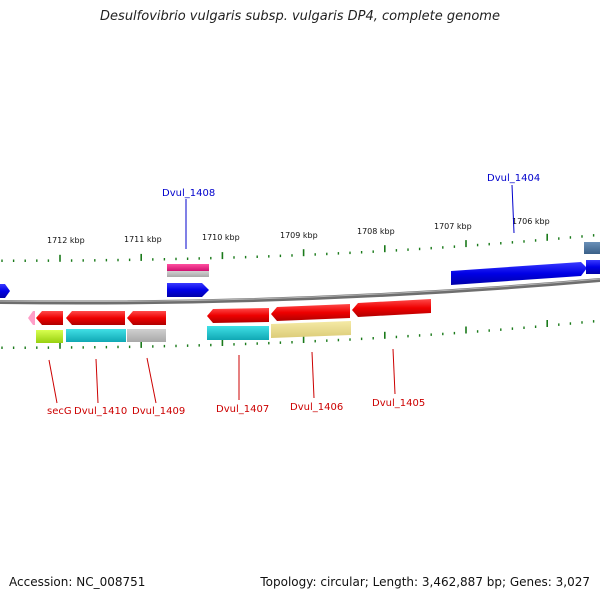 The height and width of the screenshot is (600, 600). Describe the element at coordinates (143, 239) in the screenshot. I see `scale-label-1711: 1711 kbp` at that location.